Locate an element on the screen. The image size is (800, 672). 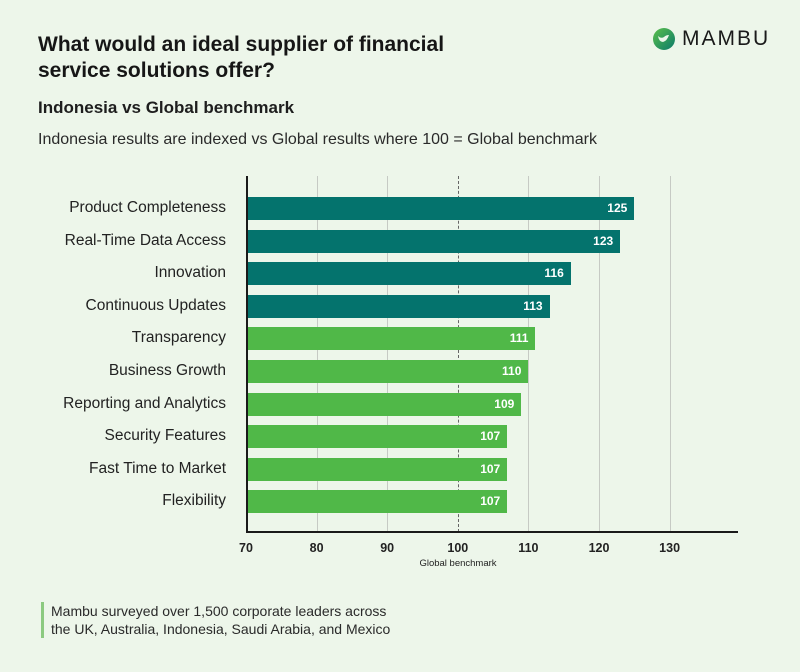
x-tick-label: 70 is located at coordinates (246, 548).